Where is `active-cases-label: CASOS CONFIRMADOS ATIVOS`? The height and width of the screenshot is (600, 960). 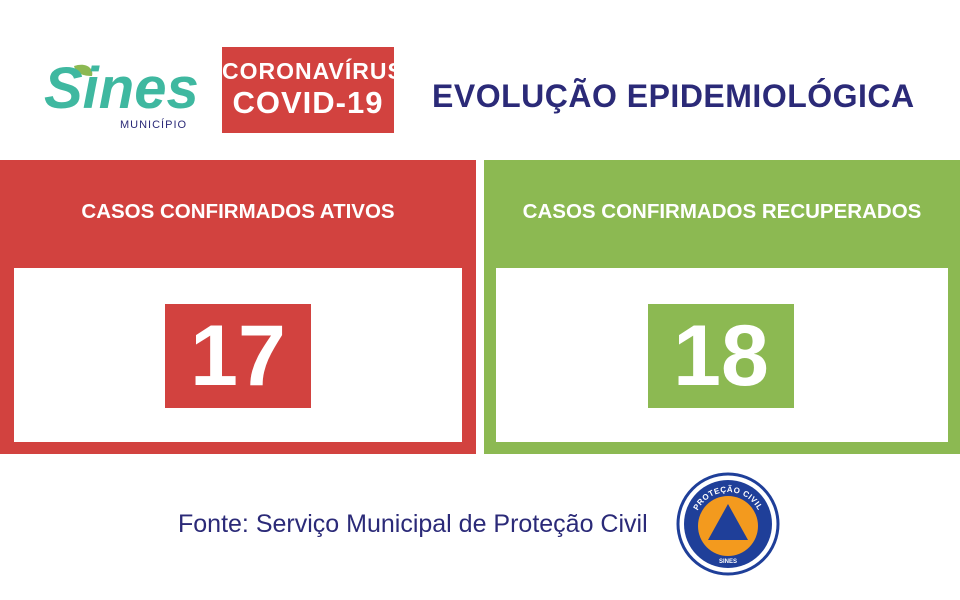
active-cases-label: CASOS CONFIRMADOS ATIVOS is located at coordinates (238, 211).